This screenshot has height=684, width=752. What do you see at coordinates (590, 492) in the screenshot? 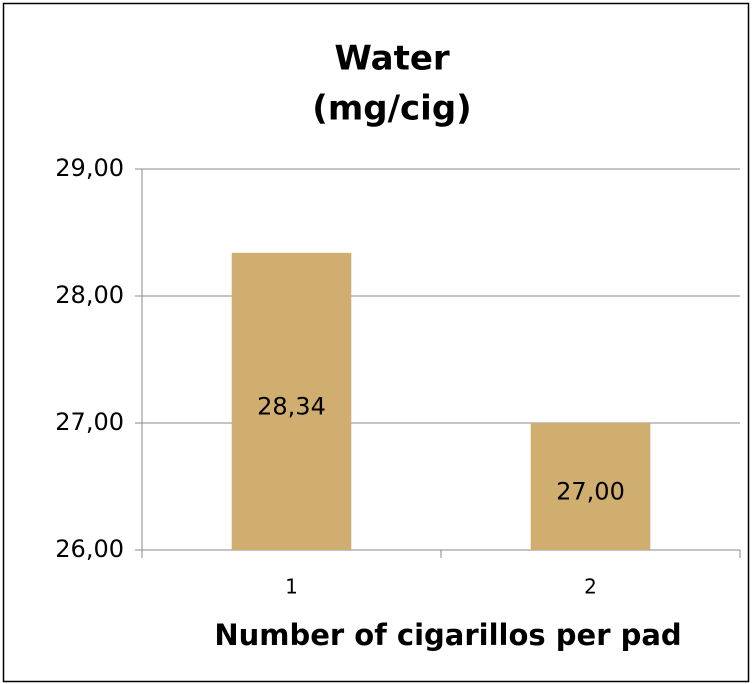
I see `data-label: 27,00` at bounding box center [590, 492].